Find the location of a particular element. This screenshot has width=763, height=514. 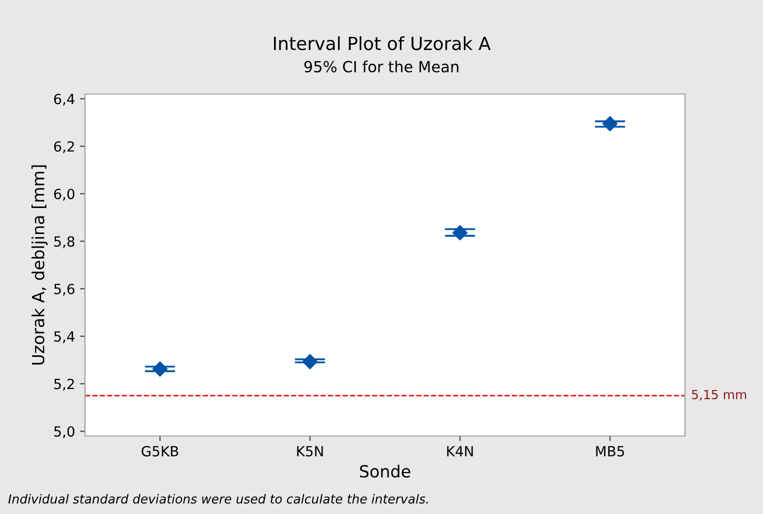

y-tick-label: 5,2 is located at coordinates (64, 384).